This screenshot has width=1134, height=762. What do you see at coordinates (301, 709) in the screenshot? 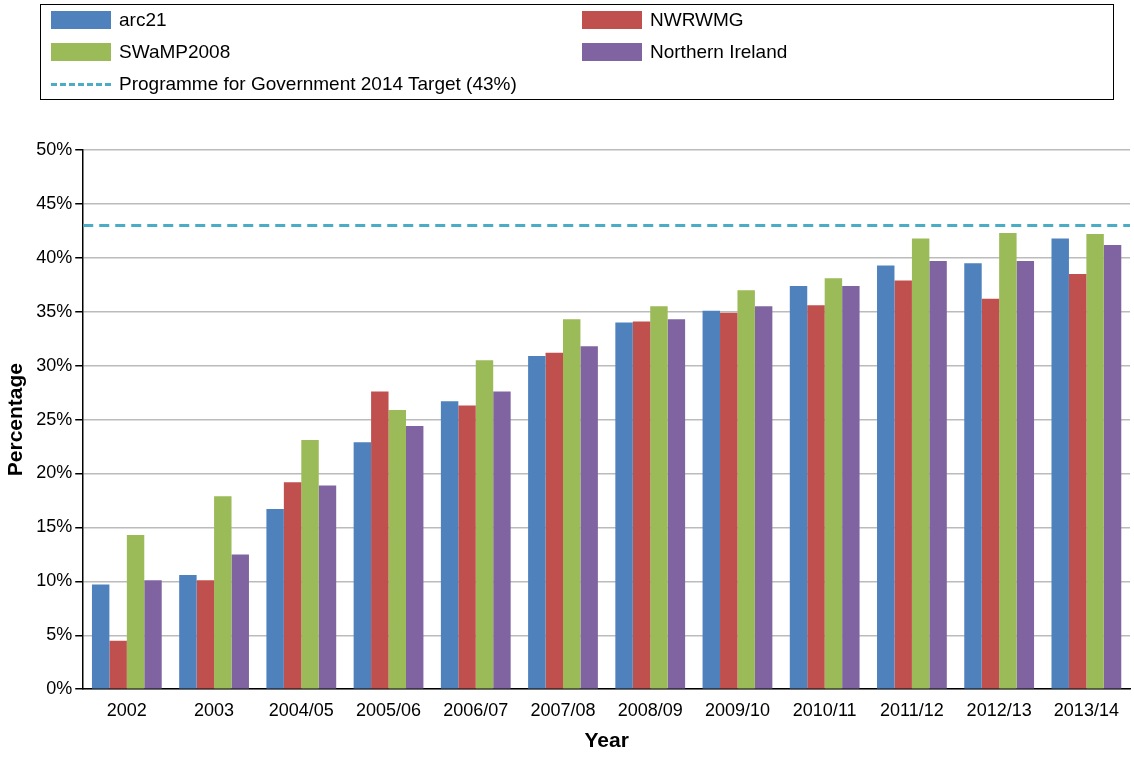
I see `x-tick-label: 2004/05` at bounding box center [301, 709].